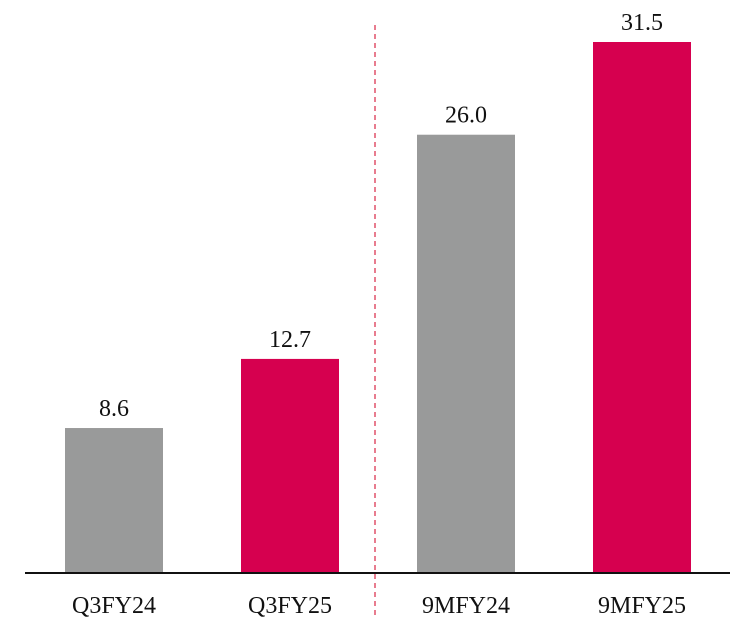 Image resolution: width=730 pixels, height=619 pixels. What do you see at coordinates (466, 116) in the screenshot?
I see `value-label: 26.0` at bounding box center [466, 116].